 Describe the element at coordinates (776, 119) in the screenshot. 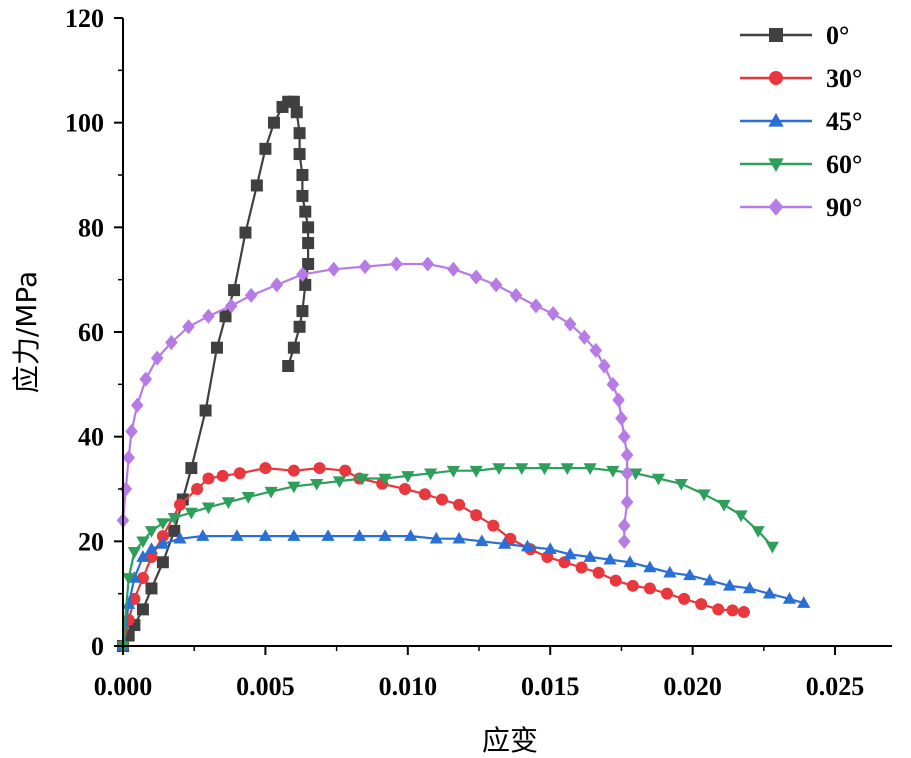

I see `legend-marker` at that location.